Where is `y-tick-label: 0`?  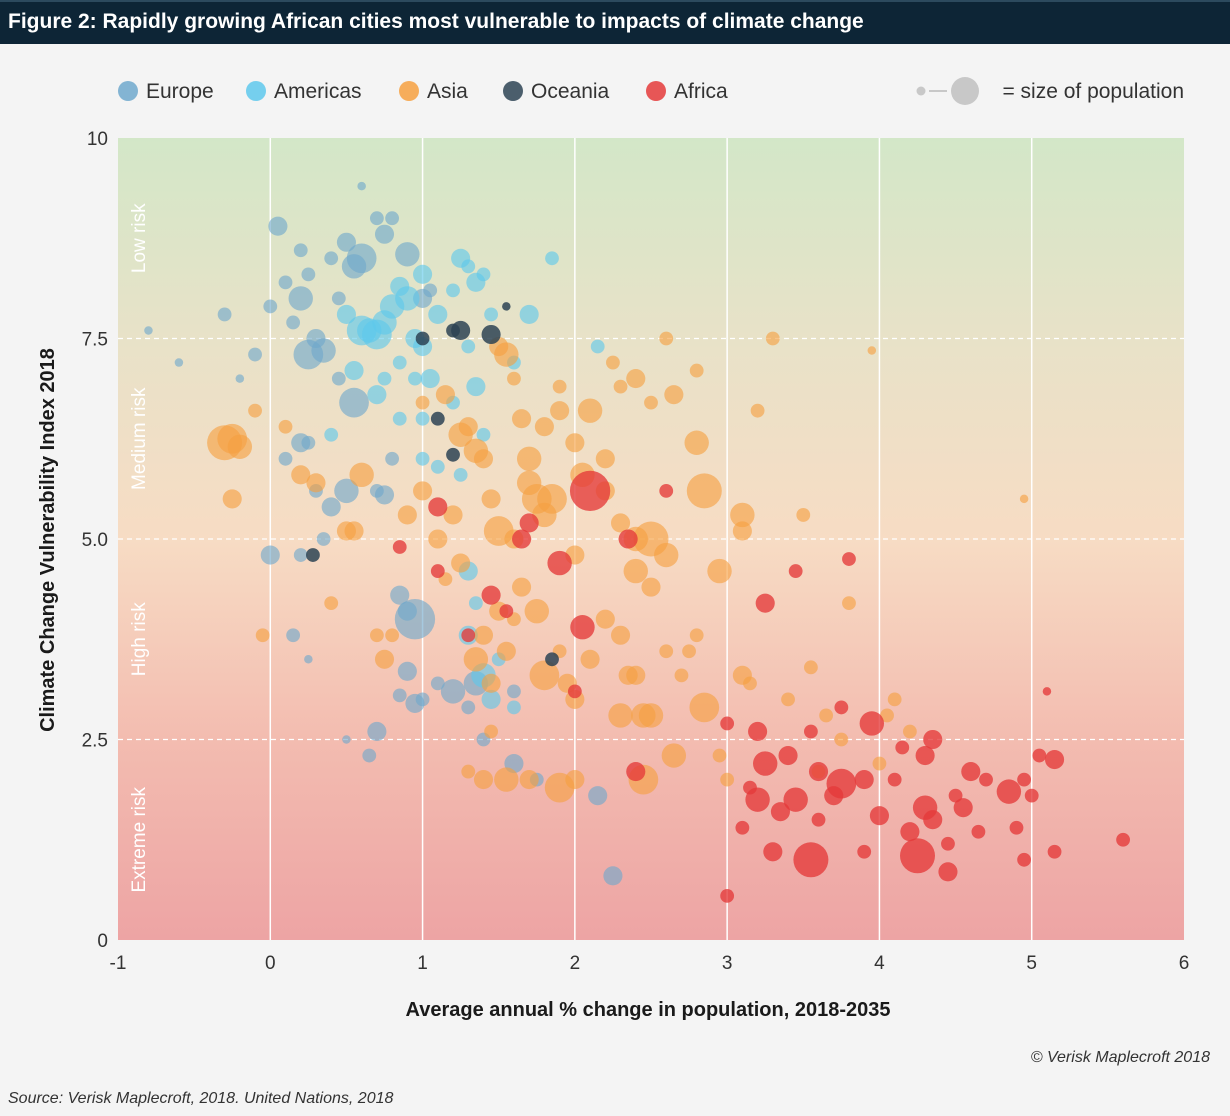
y-tick-label: 0 is located at coordinates (102, 941).